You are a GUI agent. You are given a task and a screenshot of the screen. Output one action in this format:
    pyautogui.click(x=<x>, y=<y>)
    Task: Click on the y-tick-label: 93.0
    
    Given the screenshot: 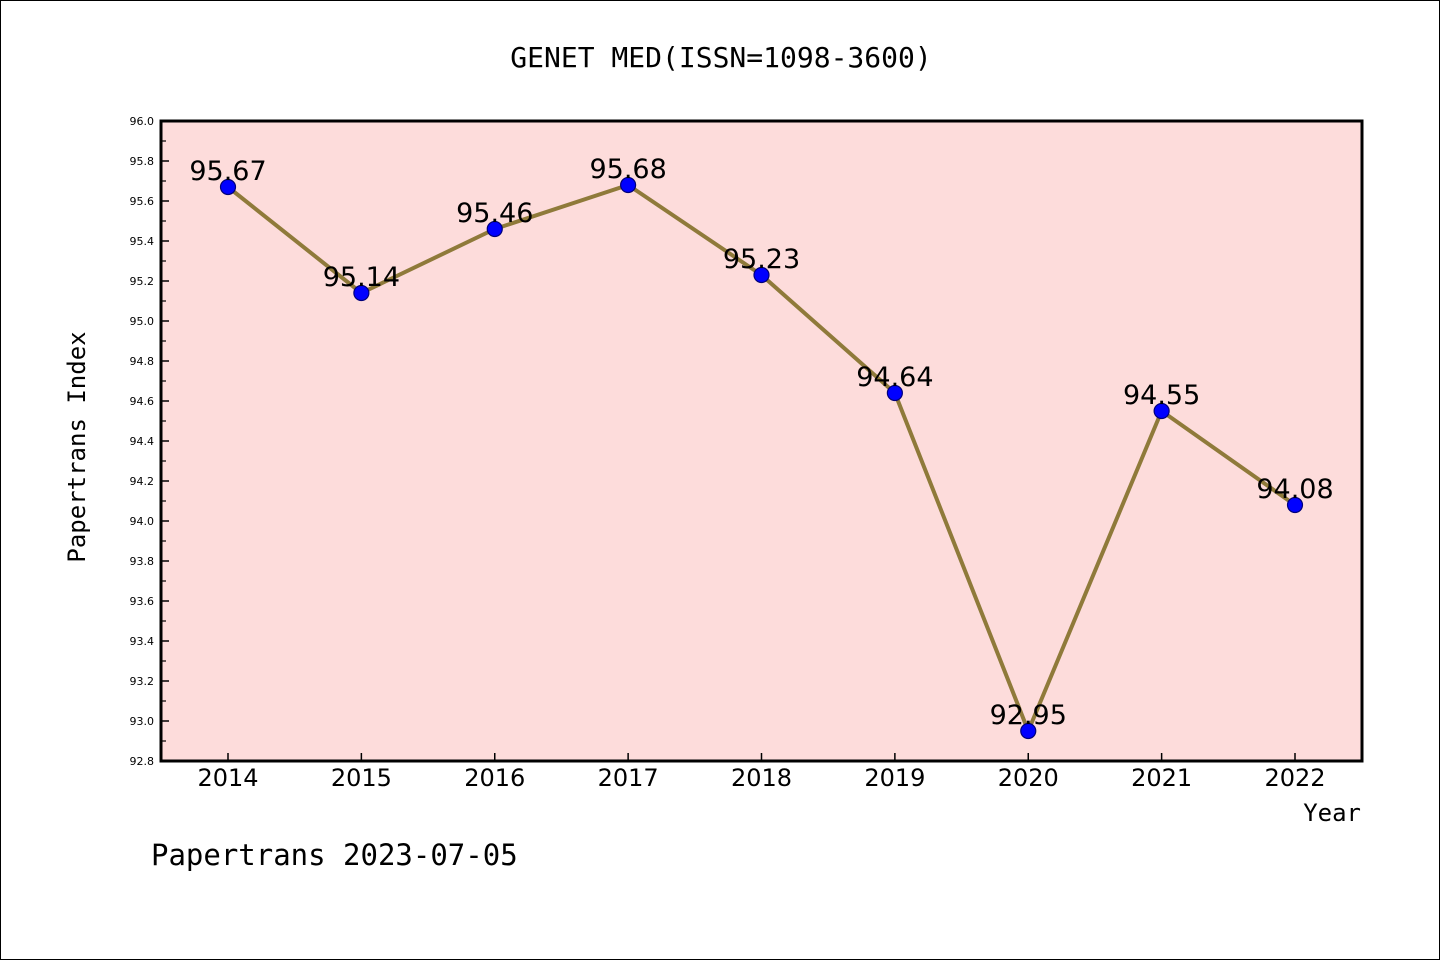 What is the action you would take?
    pyautogui.click(x=142, y=721)
    